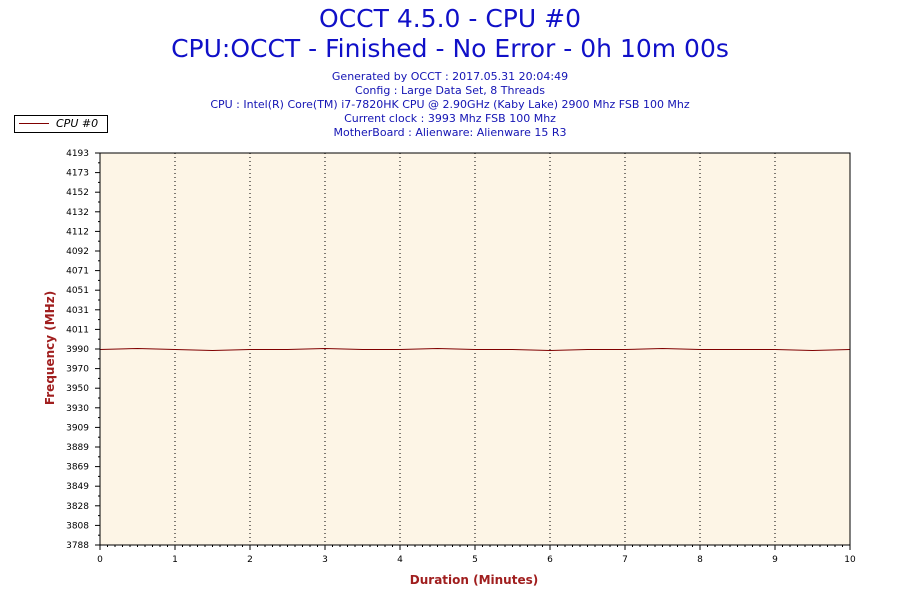 Image resolution: width=900 pixels, height=600 pixels. What do you see at coordinates (175, 560) in the screenshot?
I see `x-tick-label: 1` at bounding box center [175, 560].